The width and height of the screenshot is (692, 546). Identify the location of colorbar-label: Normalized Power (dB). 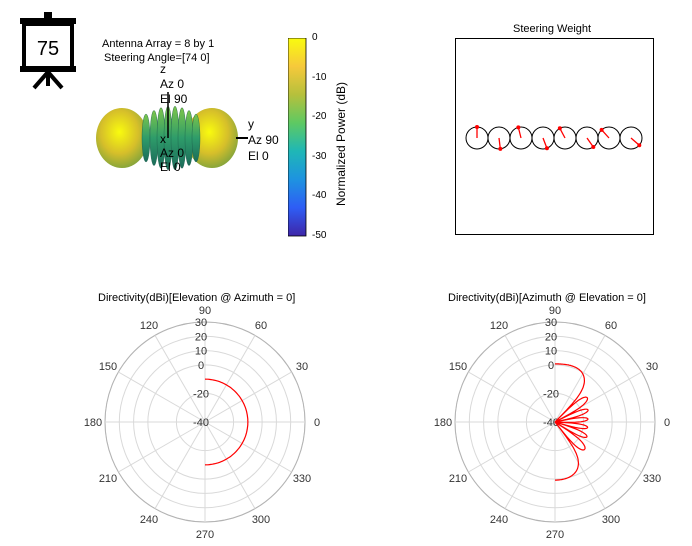
(341, 143).